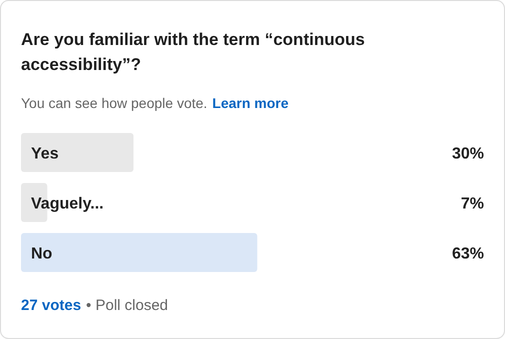 This screenshot has width=505, height=339. I want to click on y-tick-label: Yes, so click(45, 154).